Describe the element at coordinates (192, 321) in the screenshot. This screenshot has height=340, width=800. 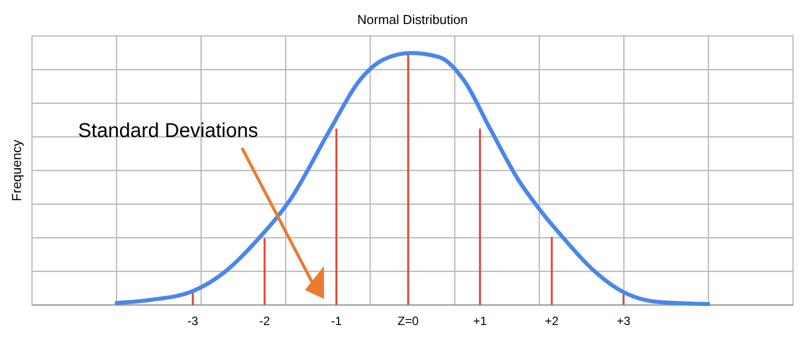
I see `x-tick-label: -3` at that location.